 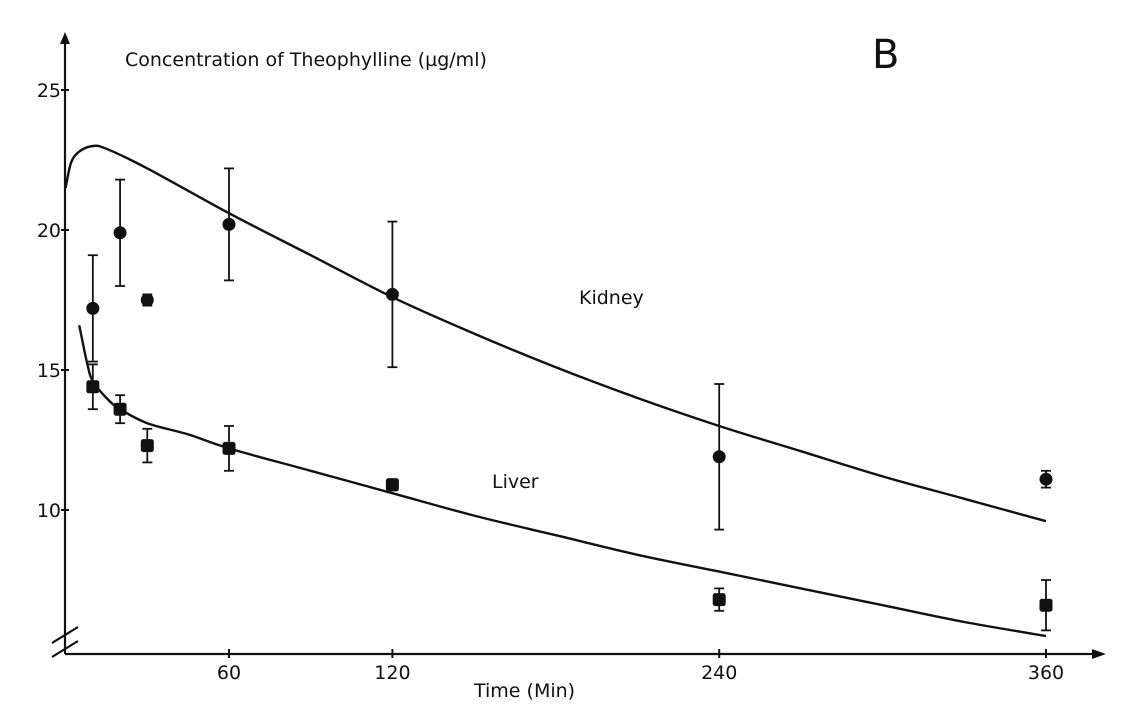 I want to click on y-tick-label: 25, so click(x=49, y=91).